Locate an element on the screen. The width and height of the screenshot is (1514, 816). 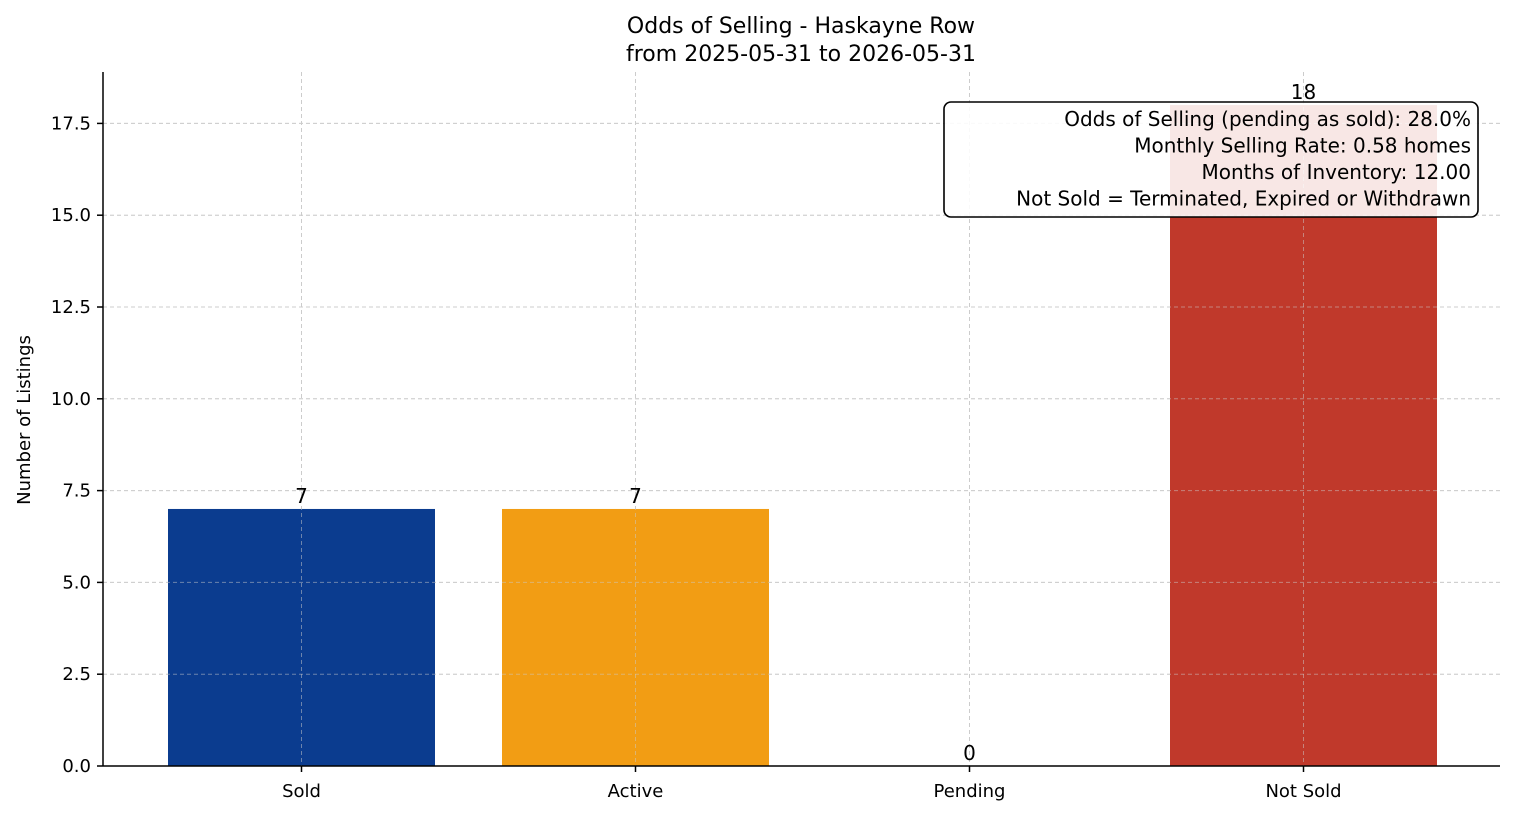
y-tick-label: 5.0 is located at coordinates (76, 582).